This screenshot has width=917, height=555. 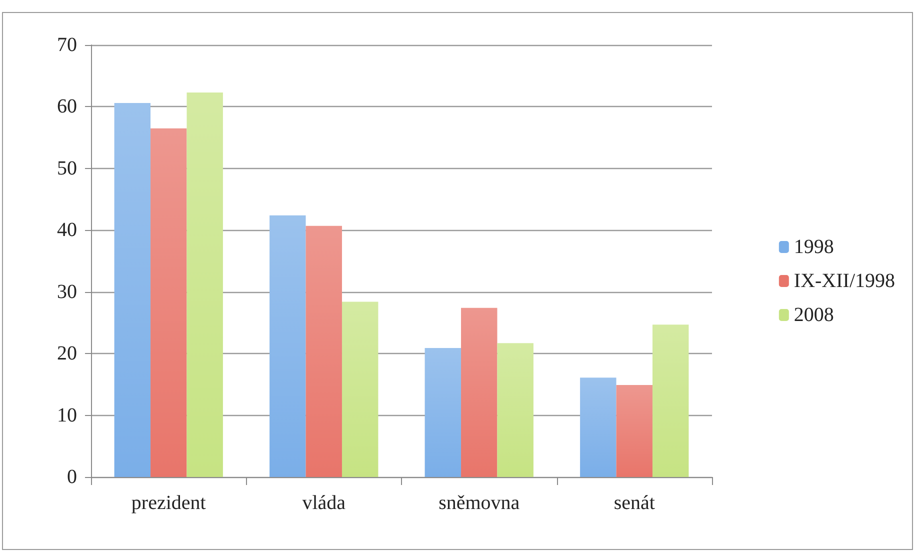 I want to click on y-tick-label: 0, so click(x=72, y=477).